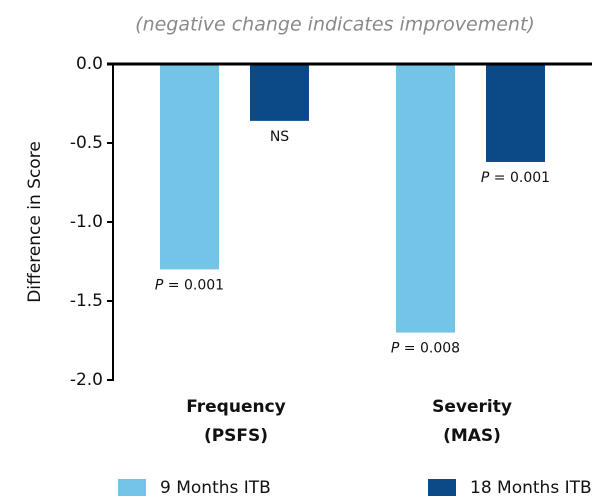 The height and width of the screenshot is (497, 592). What do you see at coordinates (86, 380) in the screenshot?
I see `y-tick-label: -2.0` at bounding box center [86, 380].